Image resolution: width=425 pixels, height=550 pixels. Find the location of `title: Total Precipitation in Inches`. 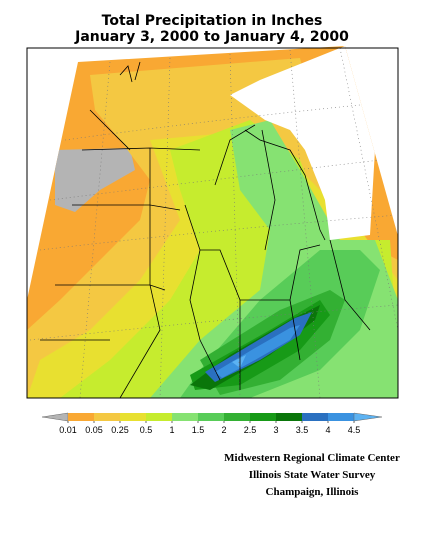

title: Total Precipitation in Inches is located at coordinates (212, 21).